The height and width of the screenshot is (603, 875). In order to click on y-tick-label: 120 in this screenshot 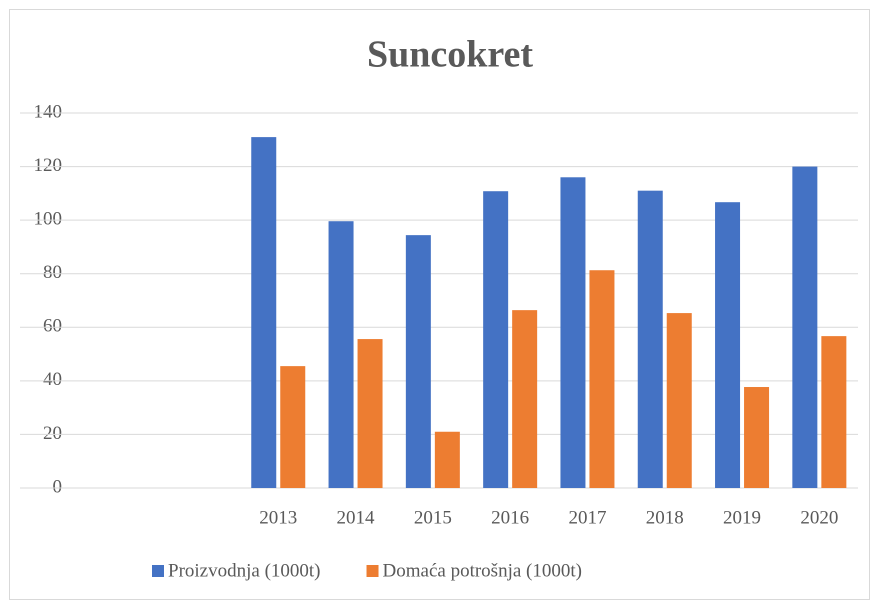, I will do `click(48, 165)`.